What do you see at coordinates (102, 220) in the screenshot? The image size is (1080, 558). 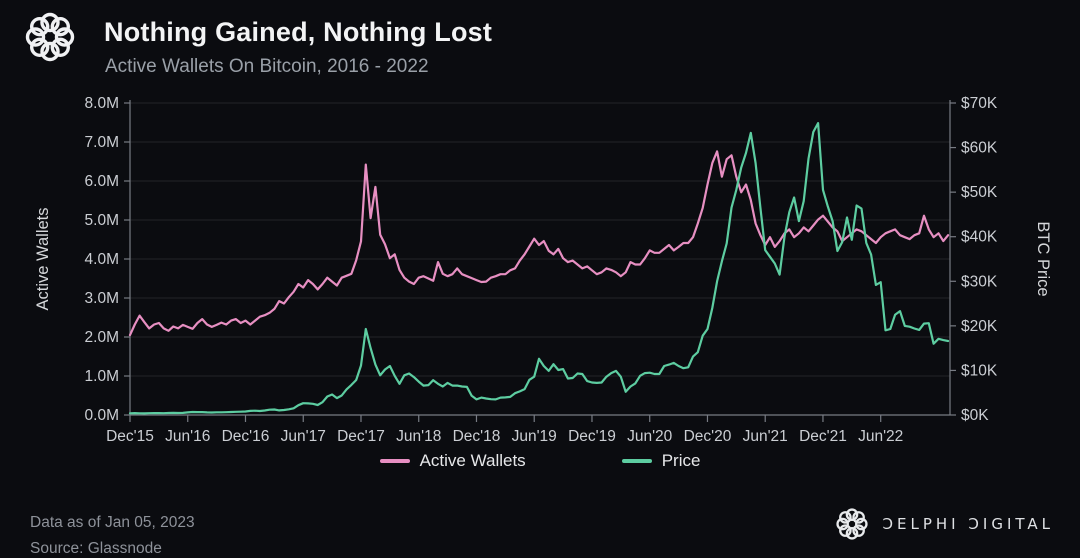 I see `left-tick-label: 5.0M` at bounding box center [102, 220].